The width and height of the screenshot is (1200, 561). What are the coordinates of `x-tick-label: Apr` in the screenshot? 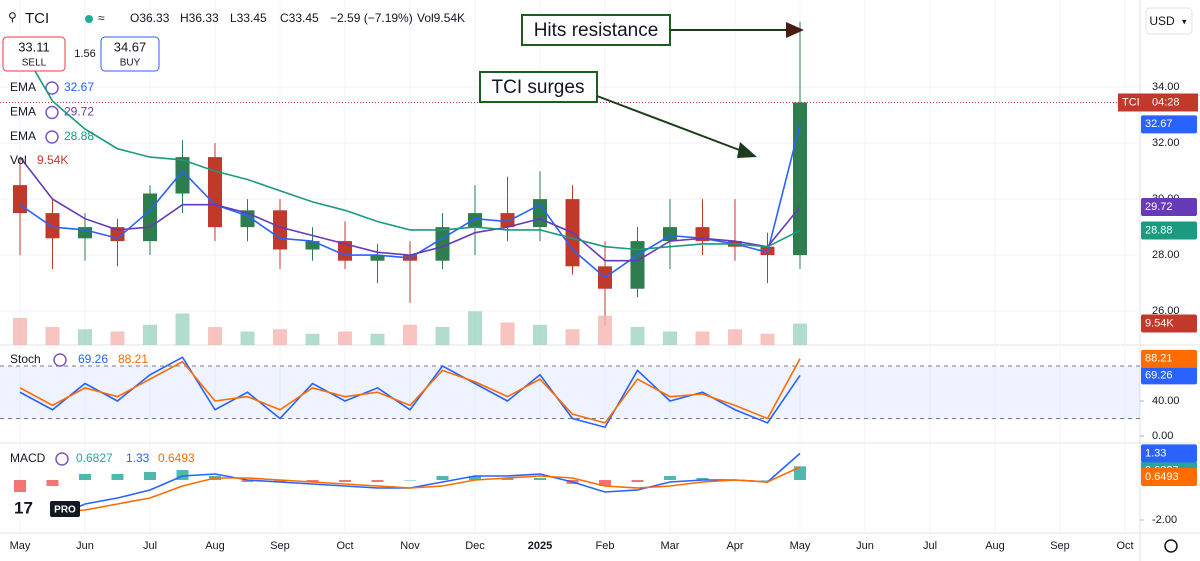 It's located at (734, 546).